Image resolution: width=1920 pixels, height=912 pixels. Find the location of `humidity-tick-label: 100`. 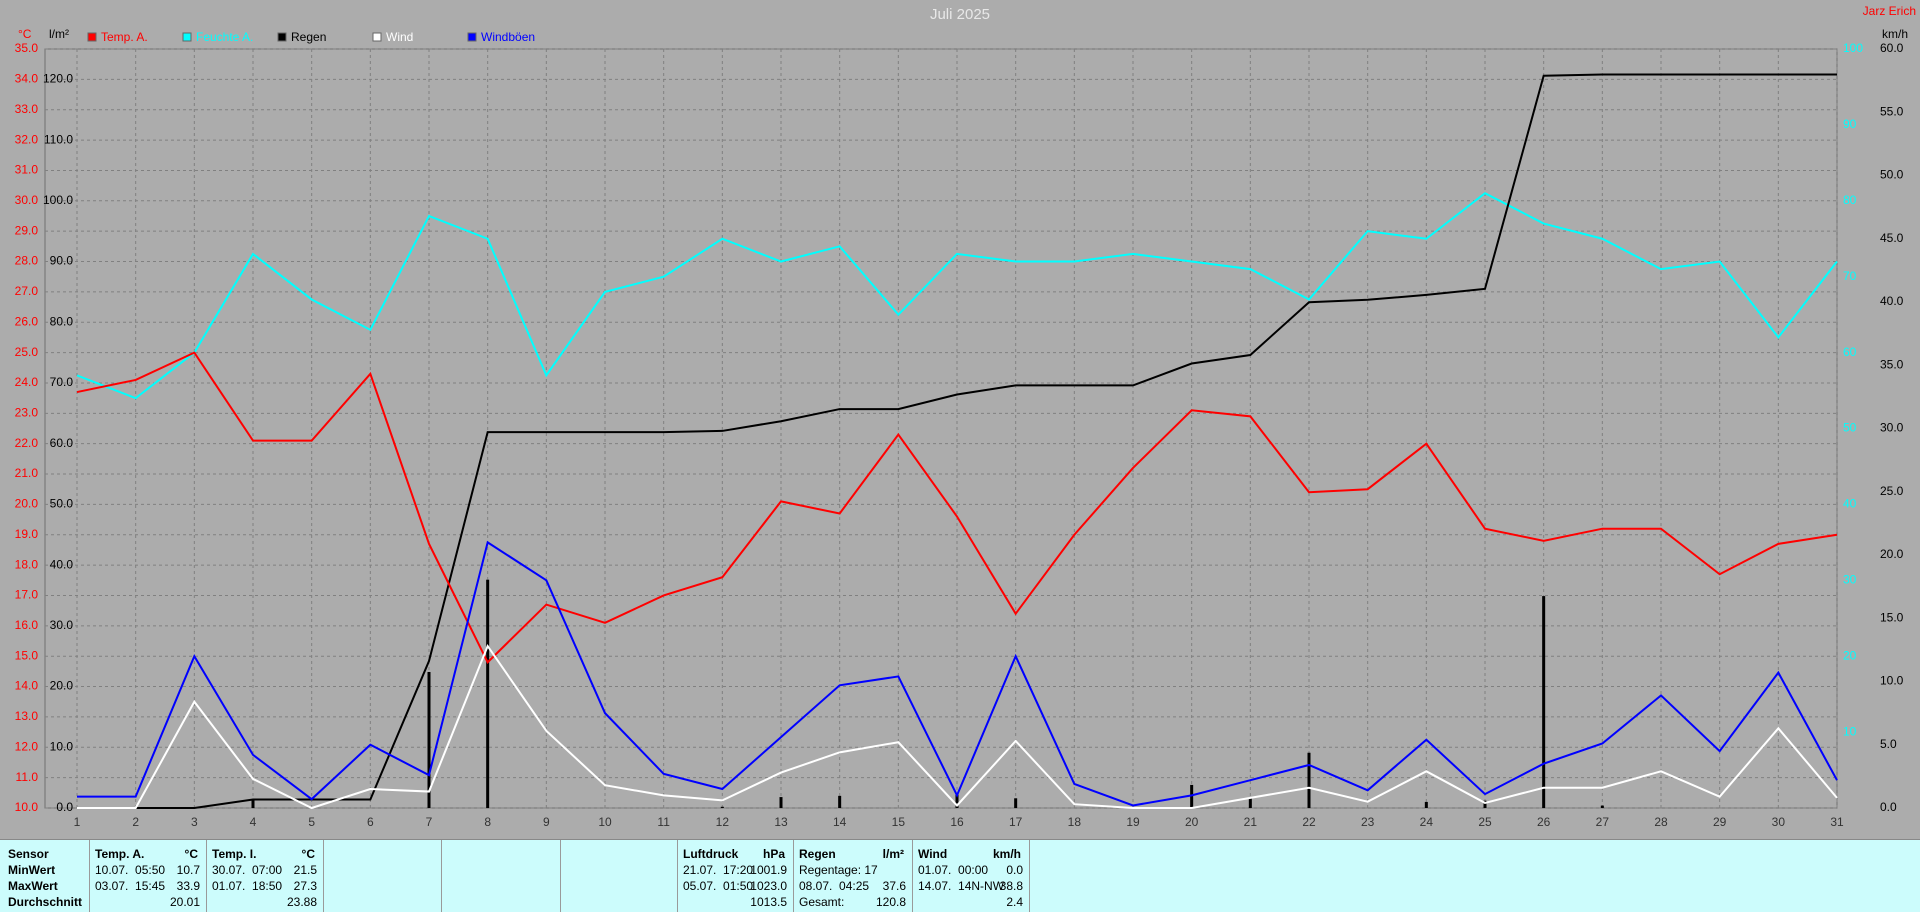

humidity-tick-label: 100 is located at coordinates (1853, 48).